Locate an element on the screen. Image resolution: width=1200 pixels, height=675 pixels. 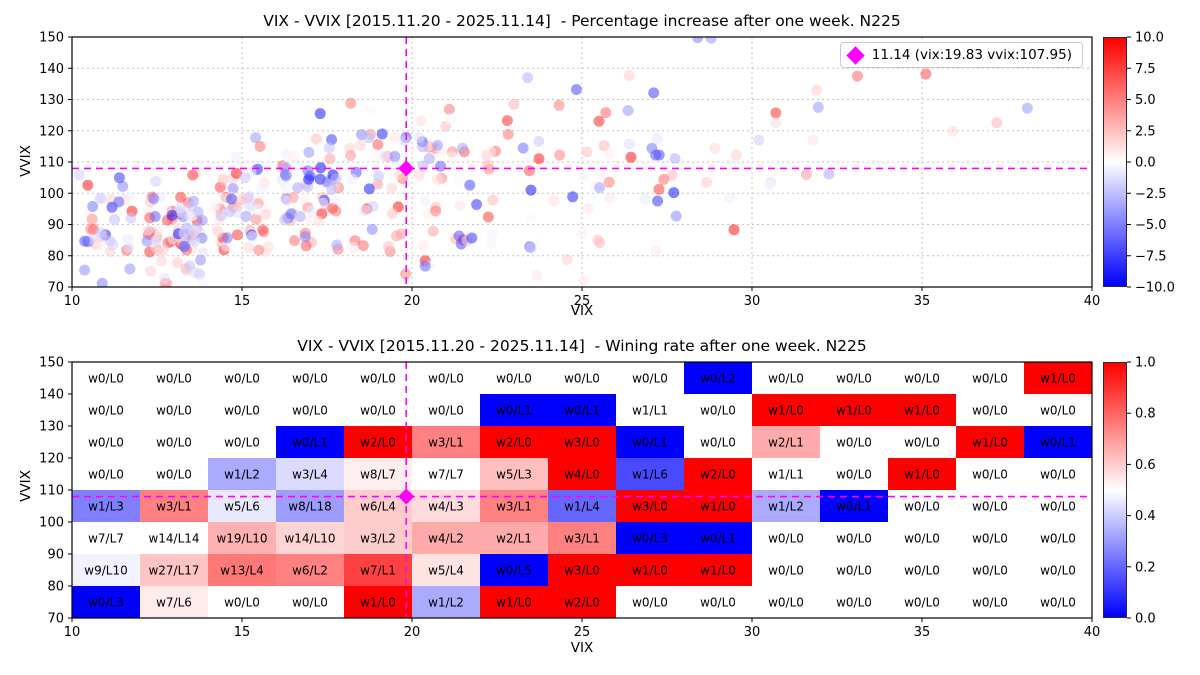
y-tick-label: 120 is located at coordinates (51, 131).